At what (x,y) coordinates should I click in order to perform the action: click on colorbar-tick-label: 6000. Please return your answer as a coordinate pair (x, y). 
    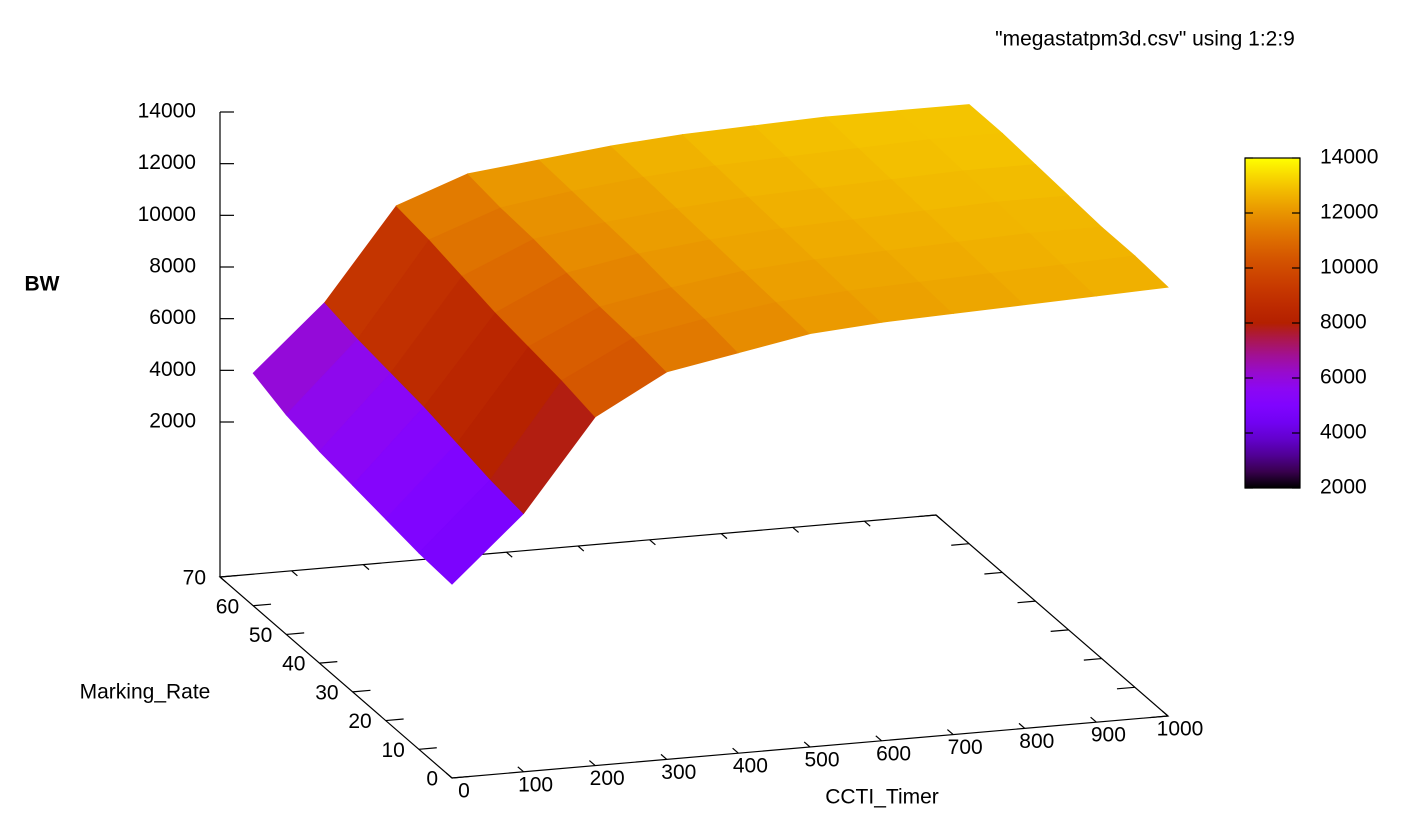
    Looking at the image, I should click on (1343, 377).